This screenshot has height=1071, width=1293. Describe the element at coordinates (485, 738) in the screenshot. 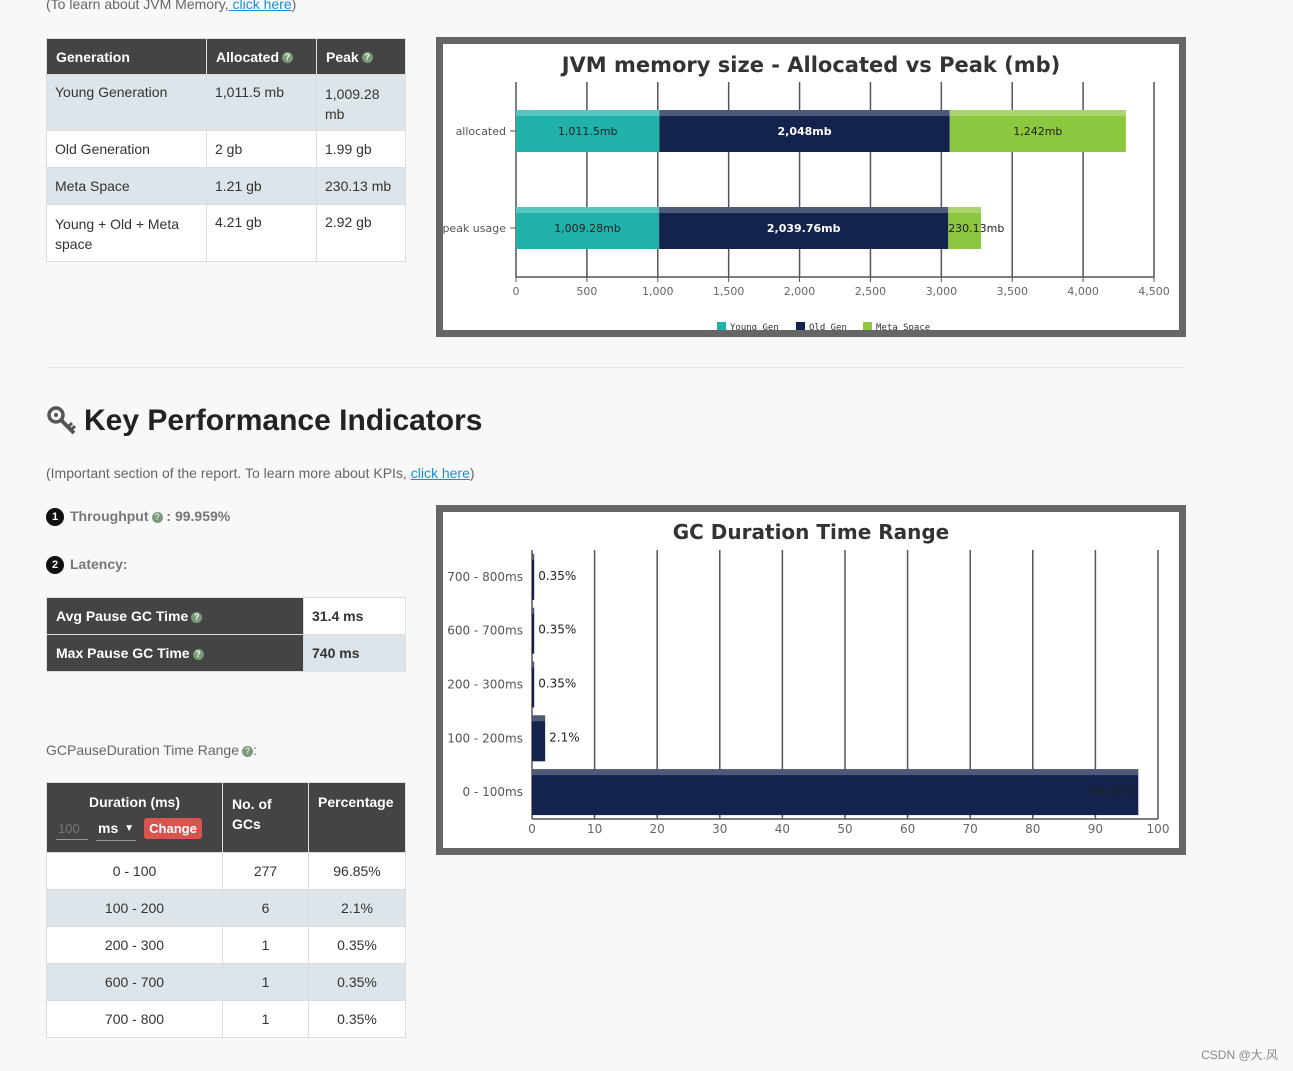

I see `y-category-label: 100 - 200ms` at that location.